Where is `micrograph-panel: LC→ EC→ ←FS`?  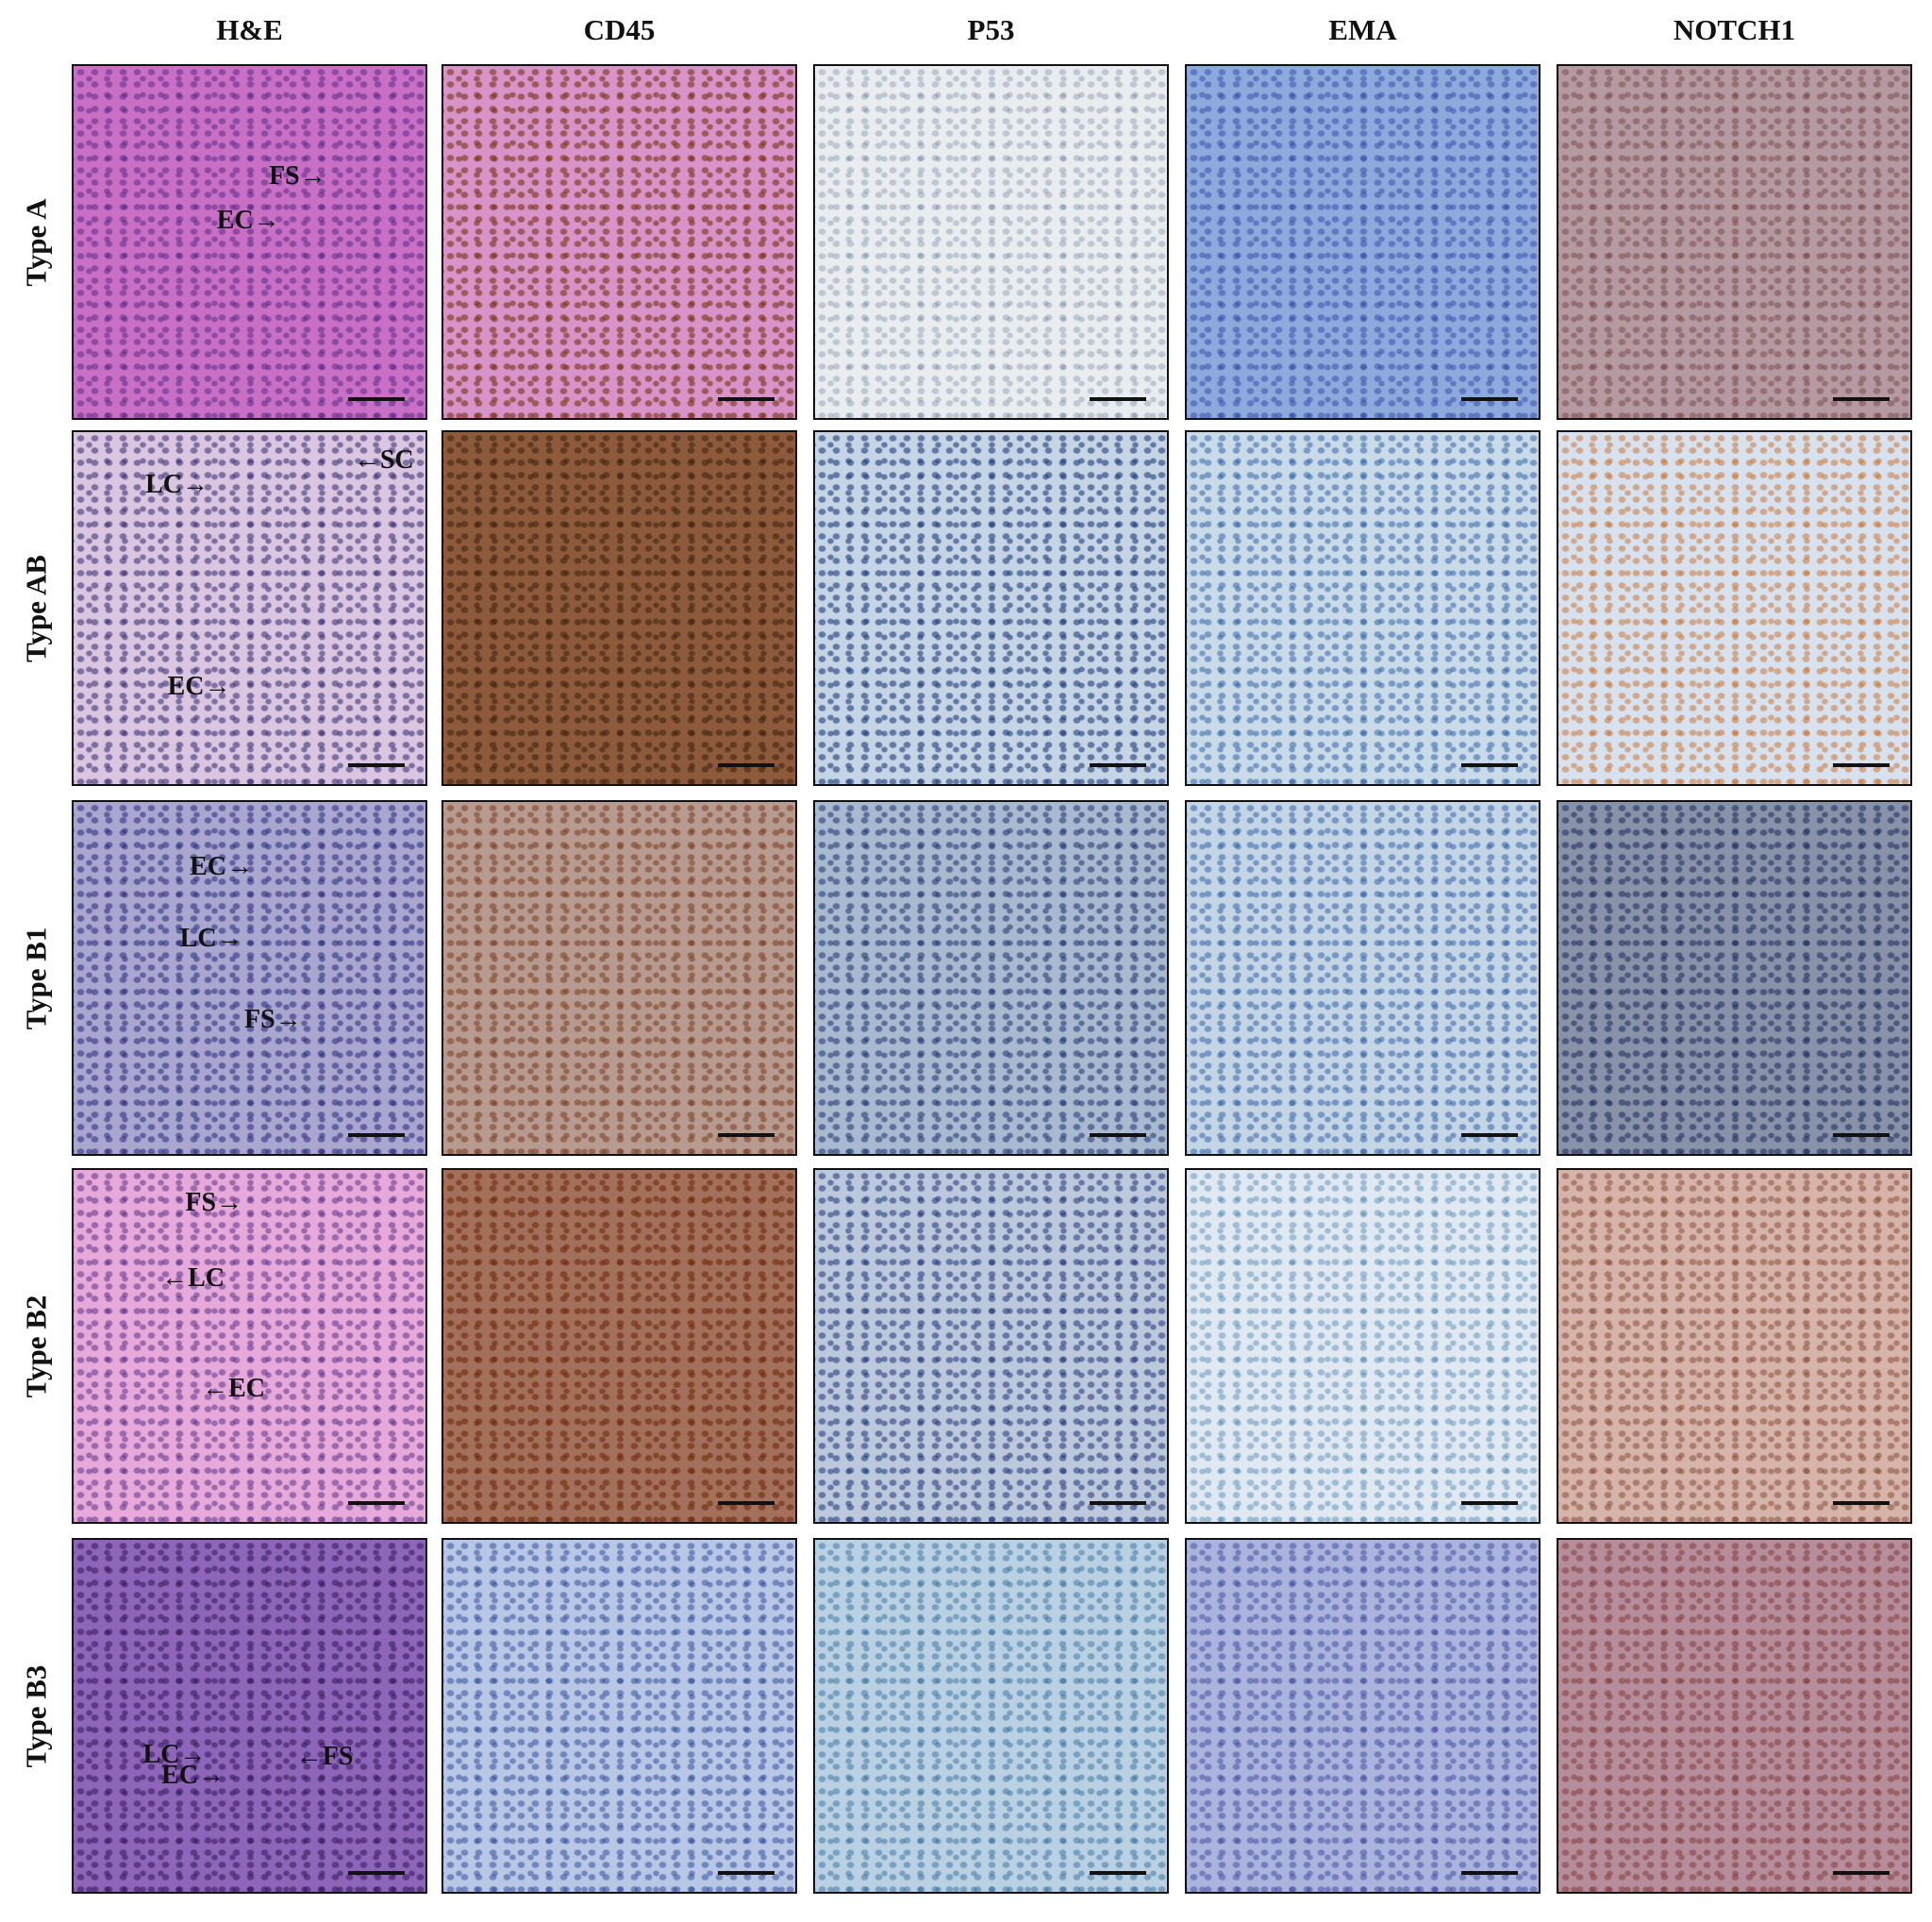
micrograph-panel: LC→ EC→ ←FS is located at coordinates (249, 1716).